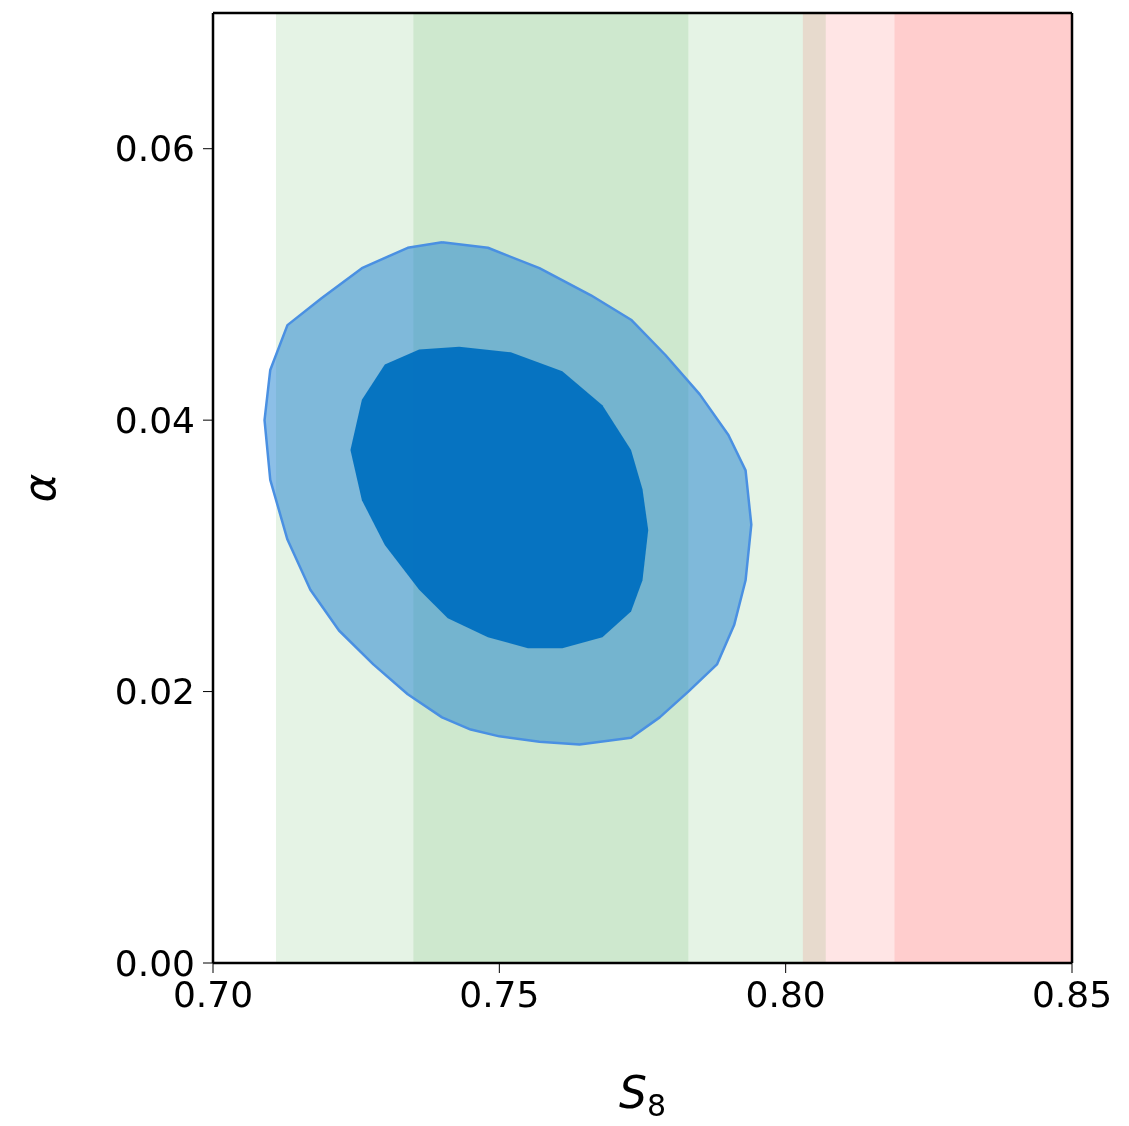  Describe the element at coordinates (499, 994) in the screenshot. I see `x-tick-label: 0.75` at that location.